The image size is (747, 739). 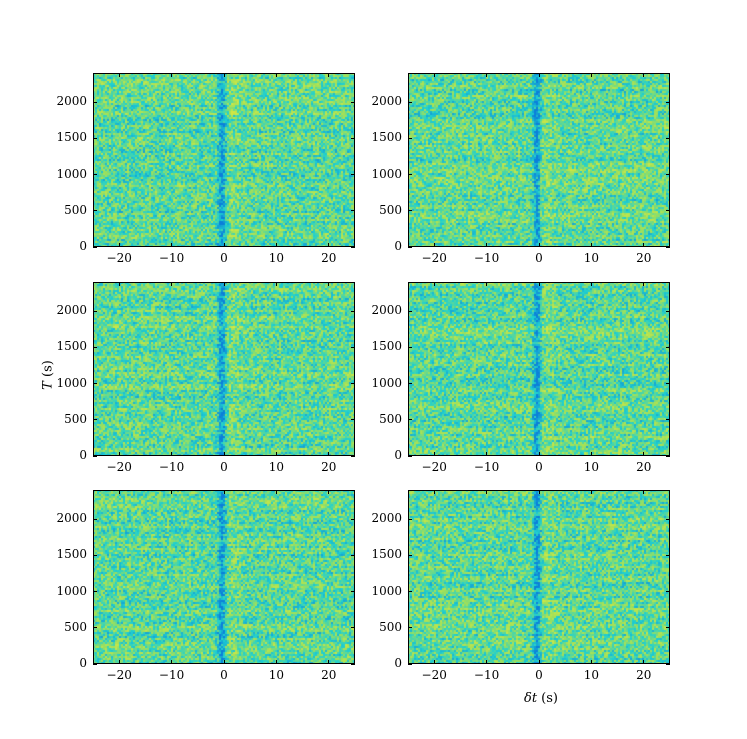 I want to click on x-axis-label-unit: (s), so click(x=548, y=698).